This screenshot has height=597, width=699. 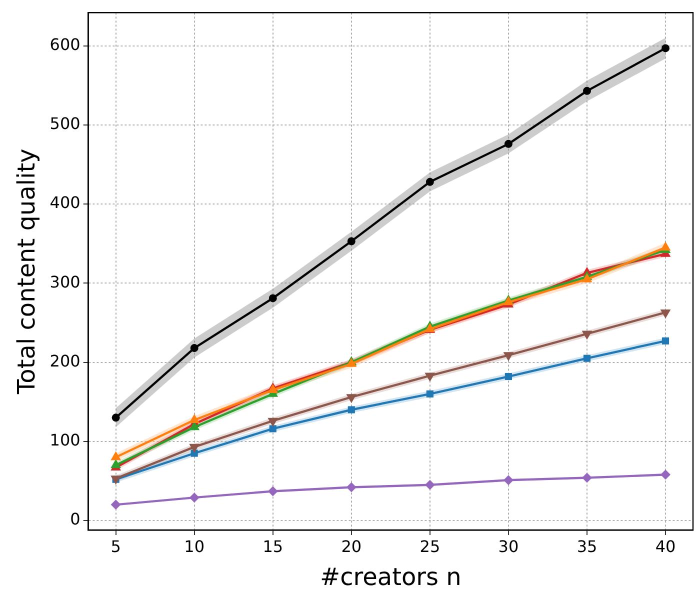 What do you see at coordinates (391, 576) in the screenshot?
I see `x-axis-title: #creators n` at bounding box center [391, 576].